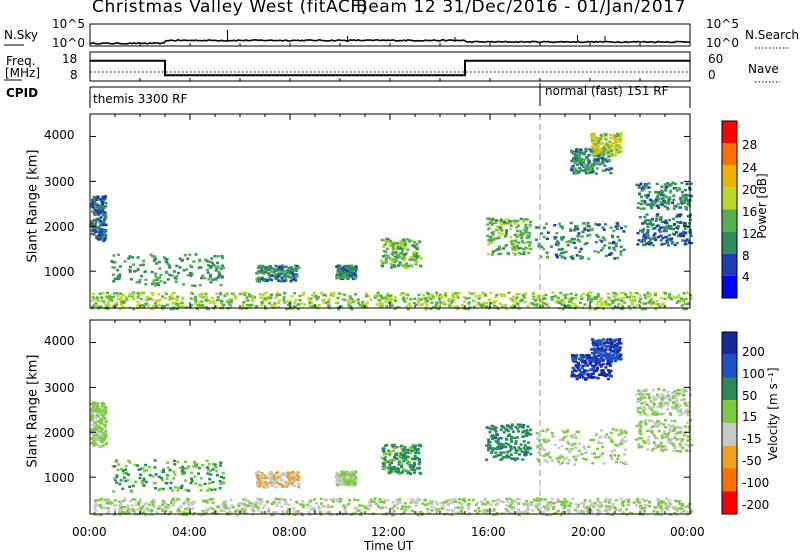 The height and width of the screenshot is (554, 800). I want to click on nsky-tick-high: 10^5, so click(68, 24).